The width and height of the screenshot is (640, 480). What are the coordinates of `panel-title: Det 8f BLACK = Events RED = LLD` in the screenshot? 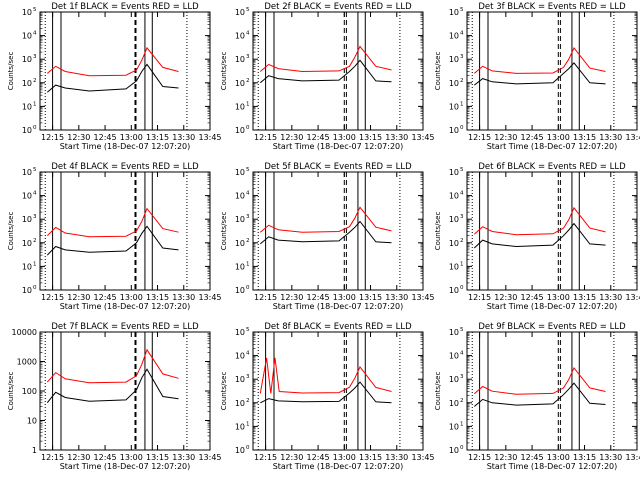 It's located at (338, 327).